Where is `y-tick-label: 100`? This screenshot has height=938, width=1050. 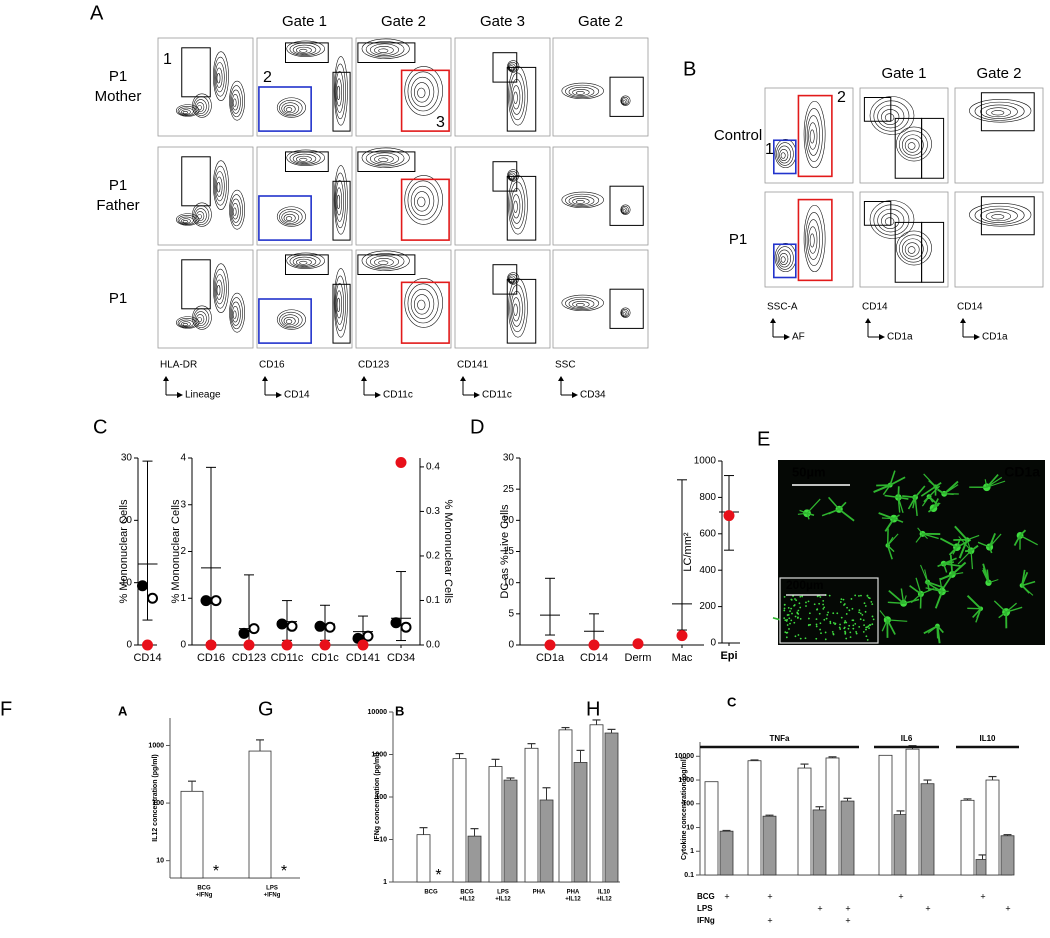 y-tick-label: 100 is located at coordinates (381, 797).